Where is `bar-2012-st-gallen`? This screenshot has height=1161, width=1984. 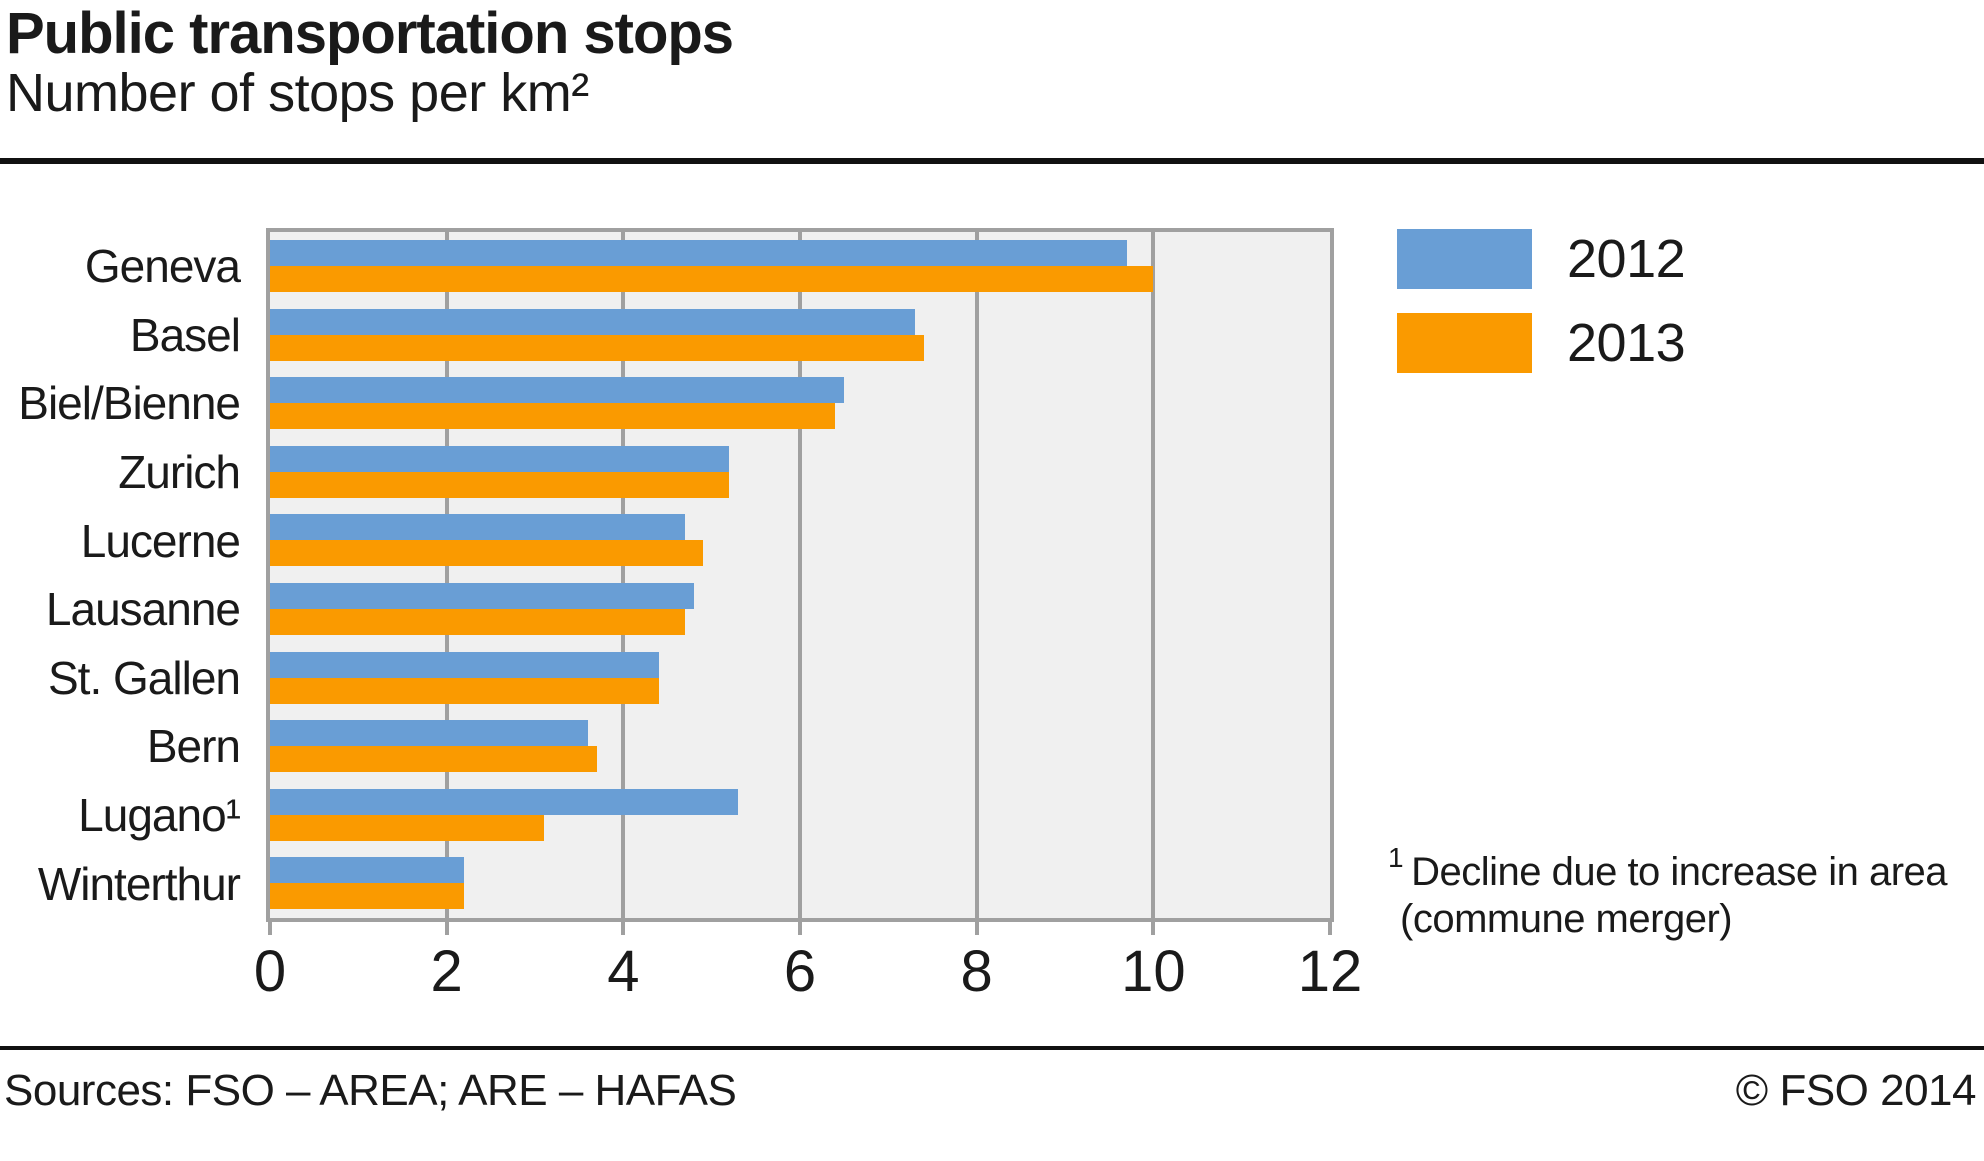 bar-2012-st-gallen is located at coordinates (464, 664).